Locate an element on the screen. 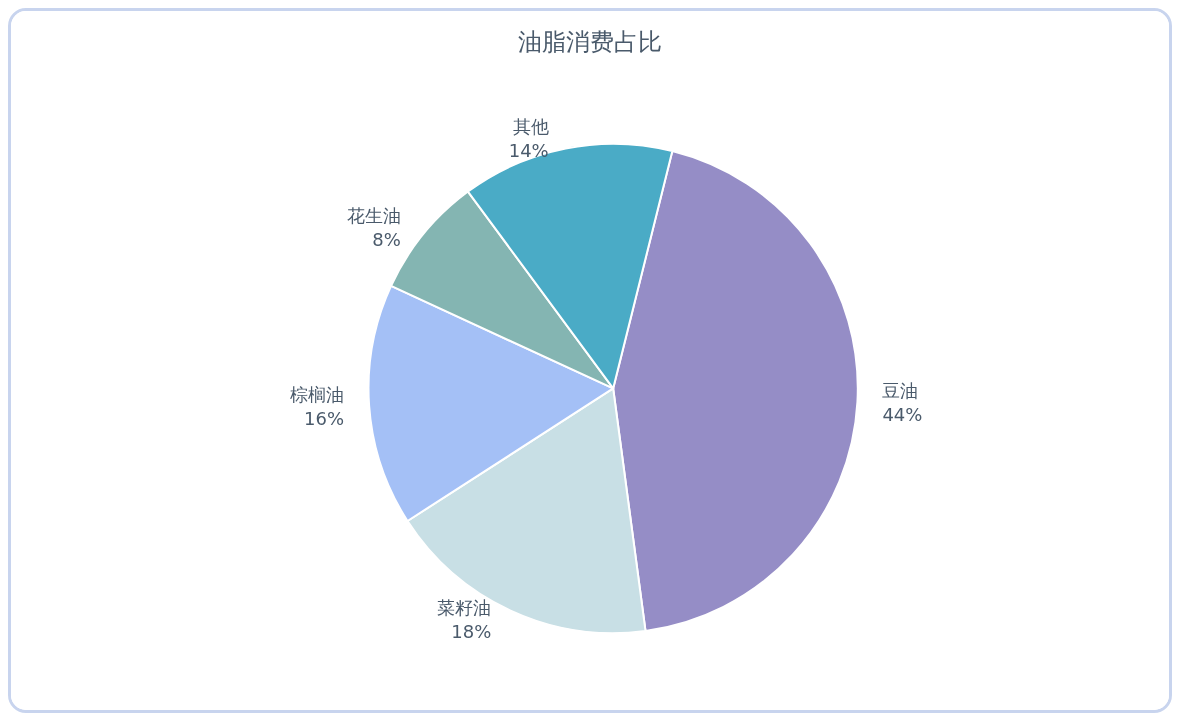  slice-label: 豆油 is located at coordinates (900, 391).